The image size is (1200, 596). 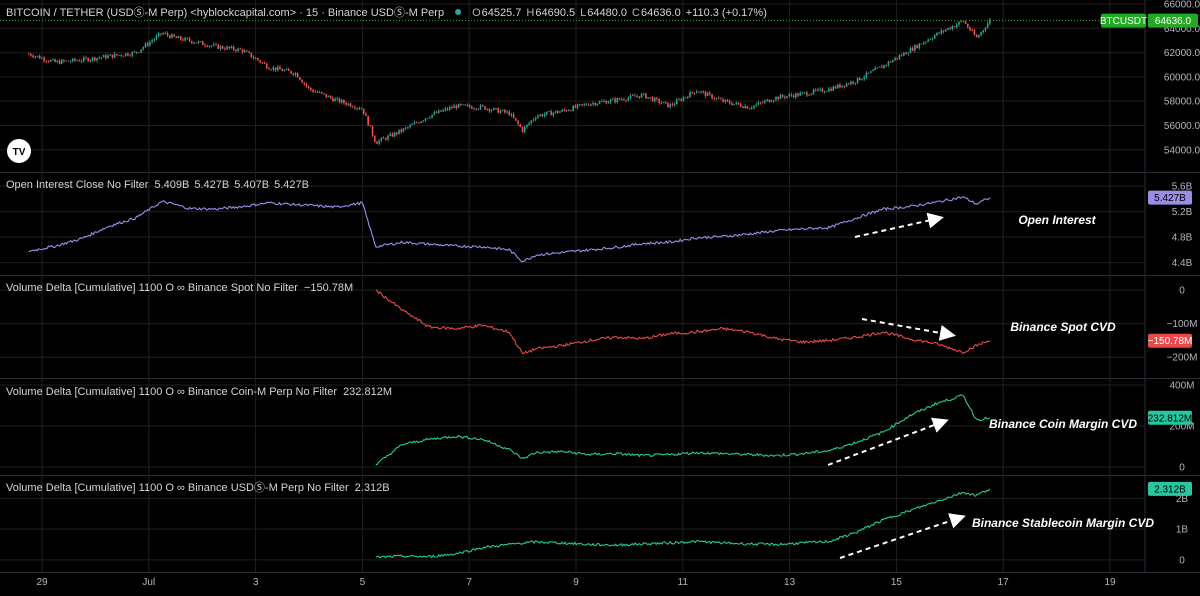 I want to click on ohlc-value: 64636.0, so click(x=661, y=13).